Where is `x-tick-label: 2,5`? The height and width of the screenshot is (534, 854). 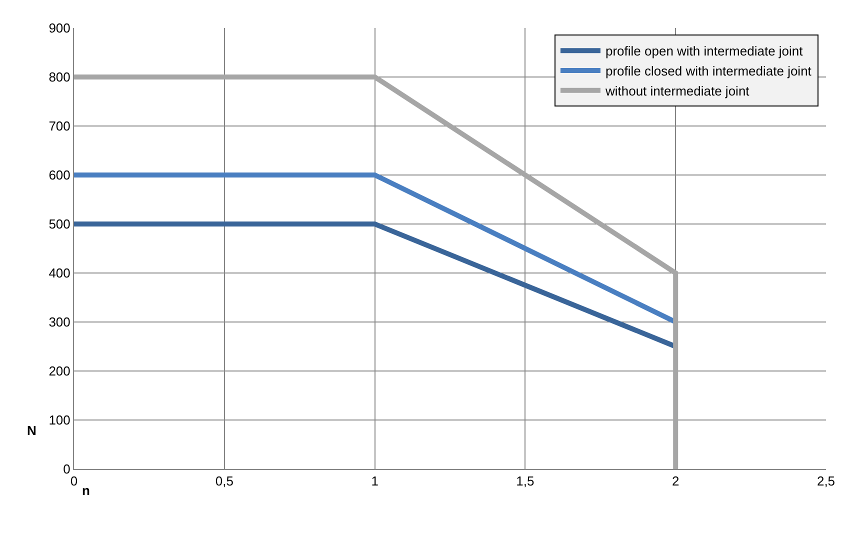 x-tick-label: 2,5 is located at coordinates (826, 481).